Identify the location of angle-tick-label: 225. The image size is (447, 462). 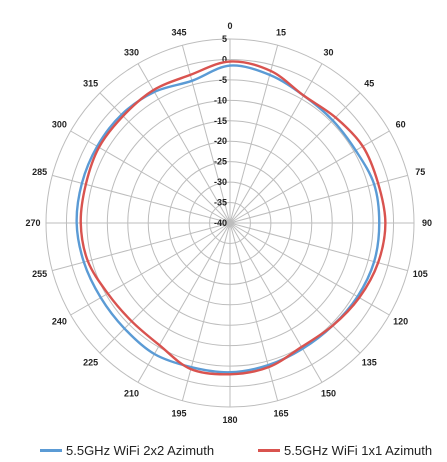
(90, 362).